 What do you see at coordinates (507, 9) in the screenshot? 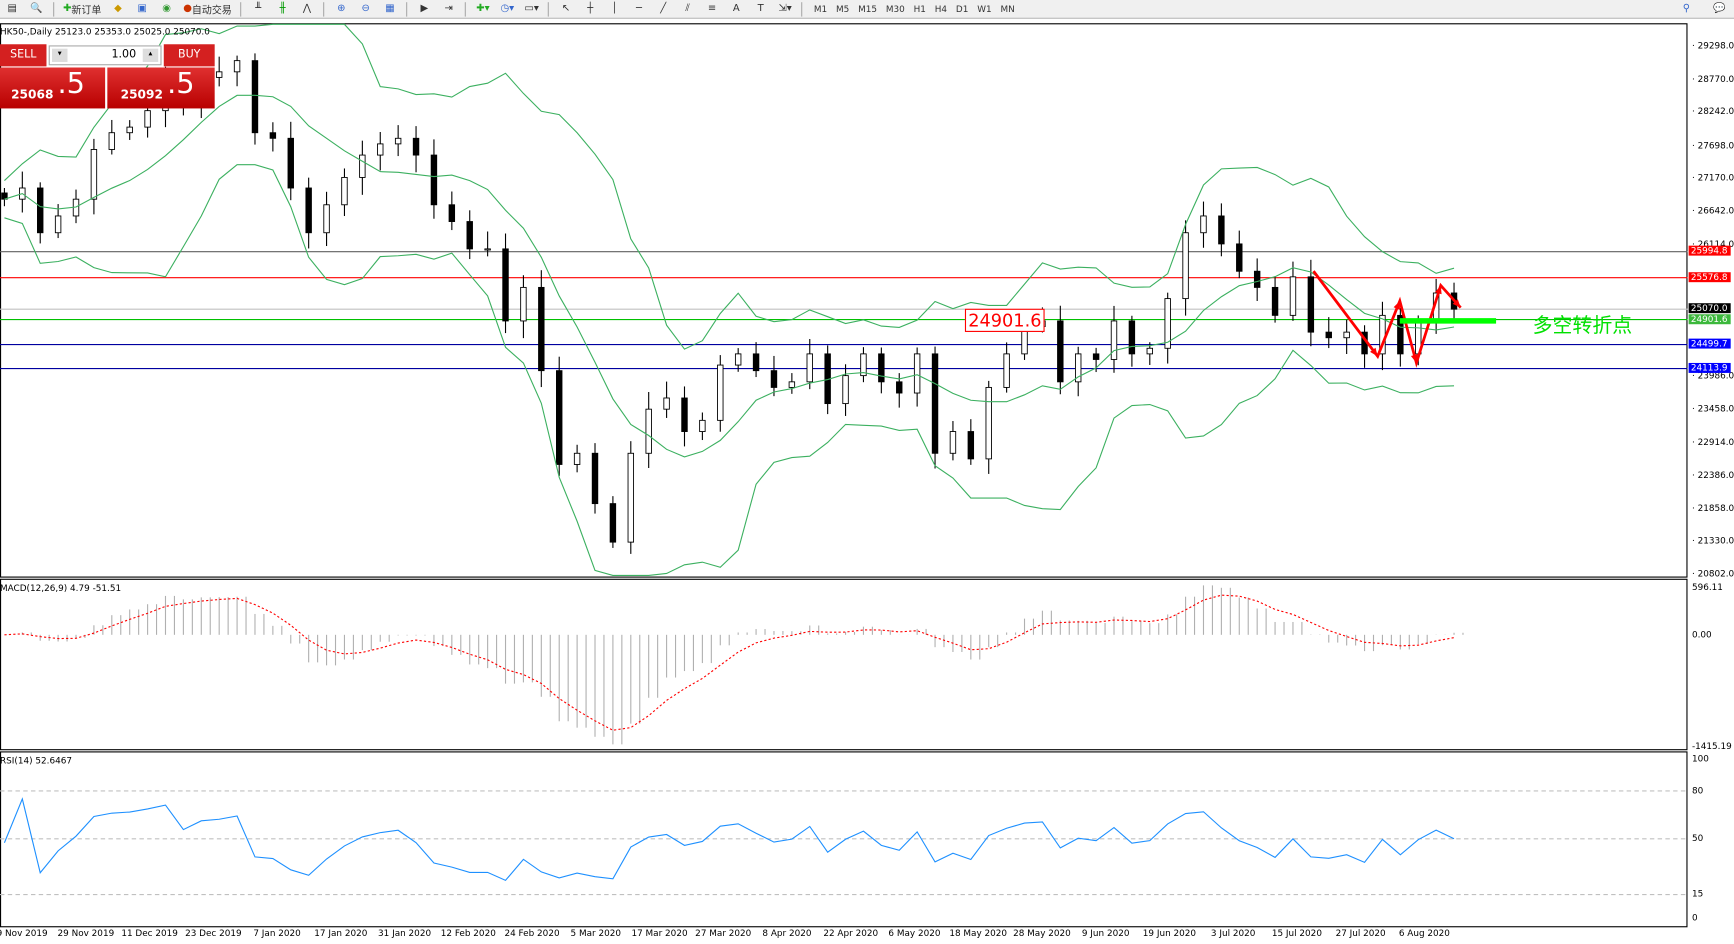
I see `periods-icon: ◷▾` at bounding box center [507, 9].